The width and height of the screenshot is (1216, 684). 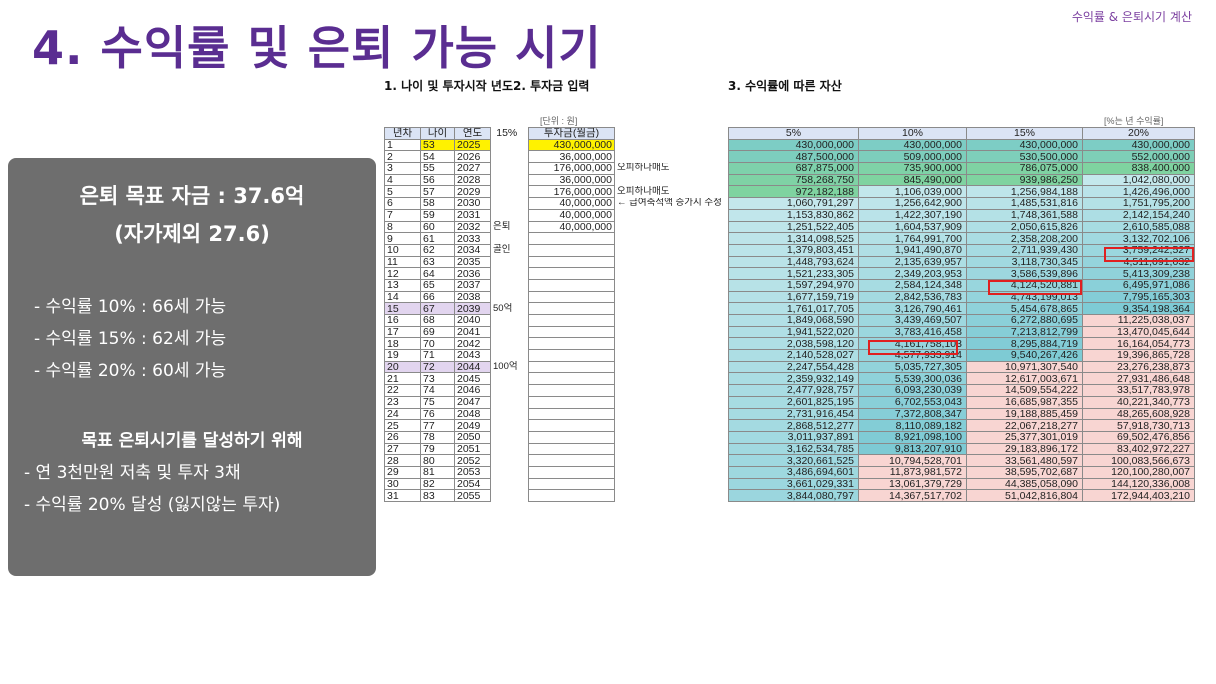 I want to click on asset-cell: 14,367,517,702, so click(x=912, y=495).